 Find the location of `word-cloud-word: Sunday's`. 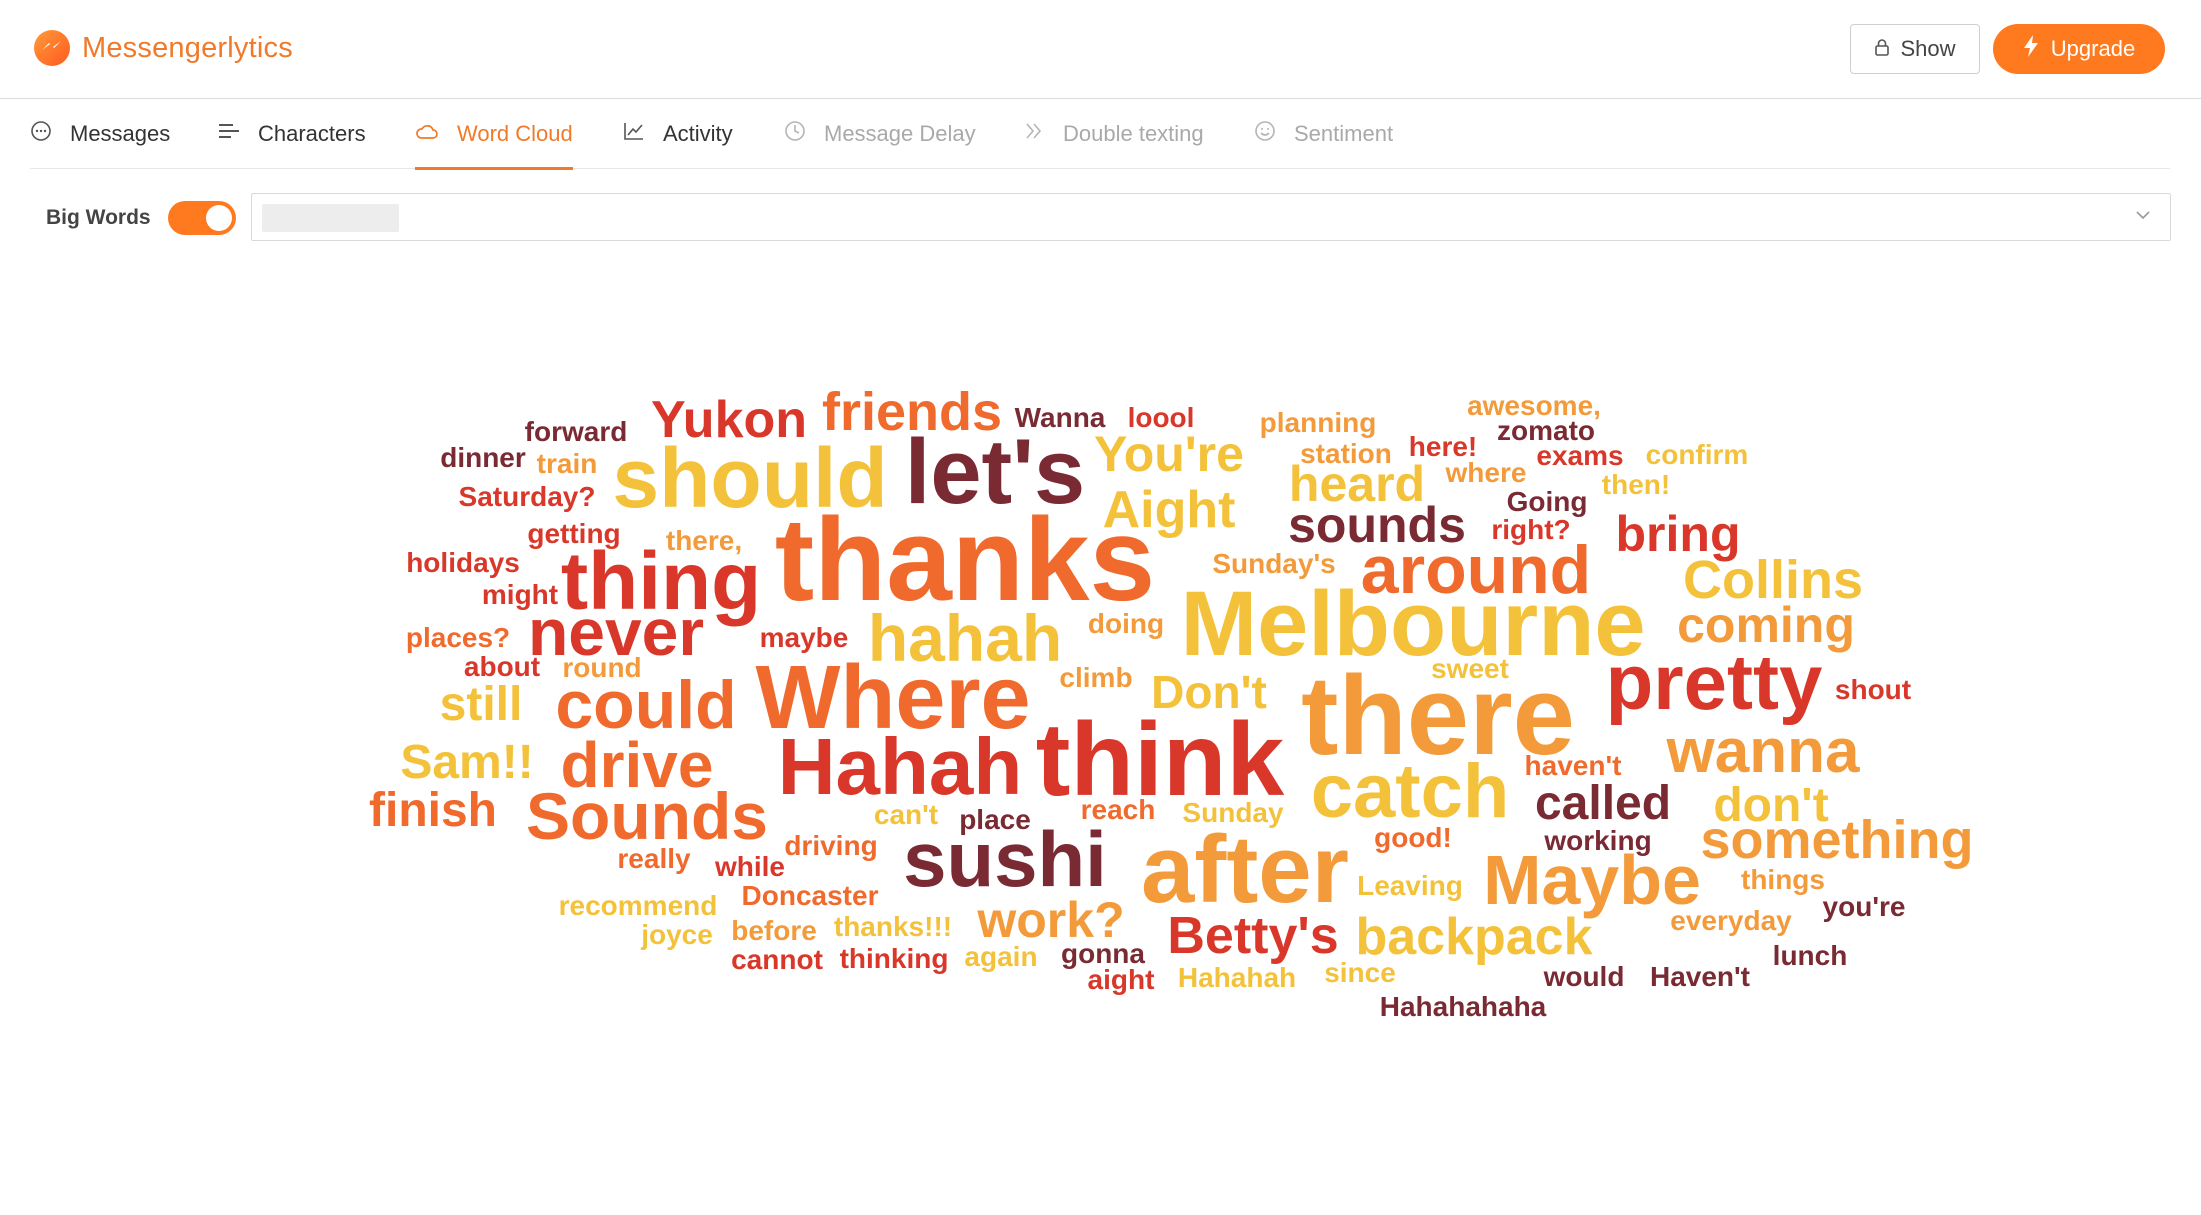

word-cloud-word: Sunday's is located at coordinates (1274, 563).